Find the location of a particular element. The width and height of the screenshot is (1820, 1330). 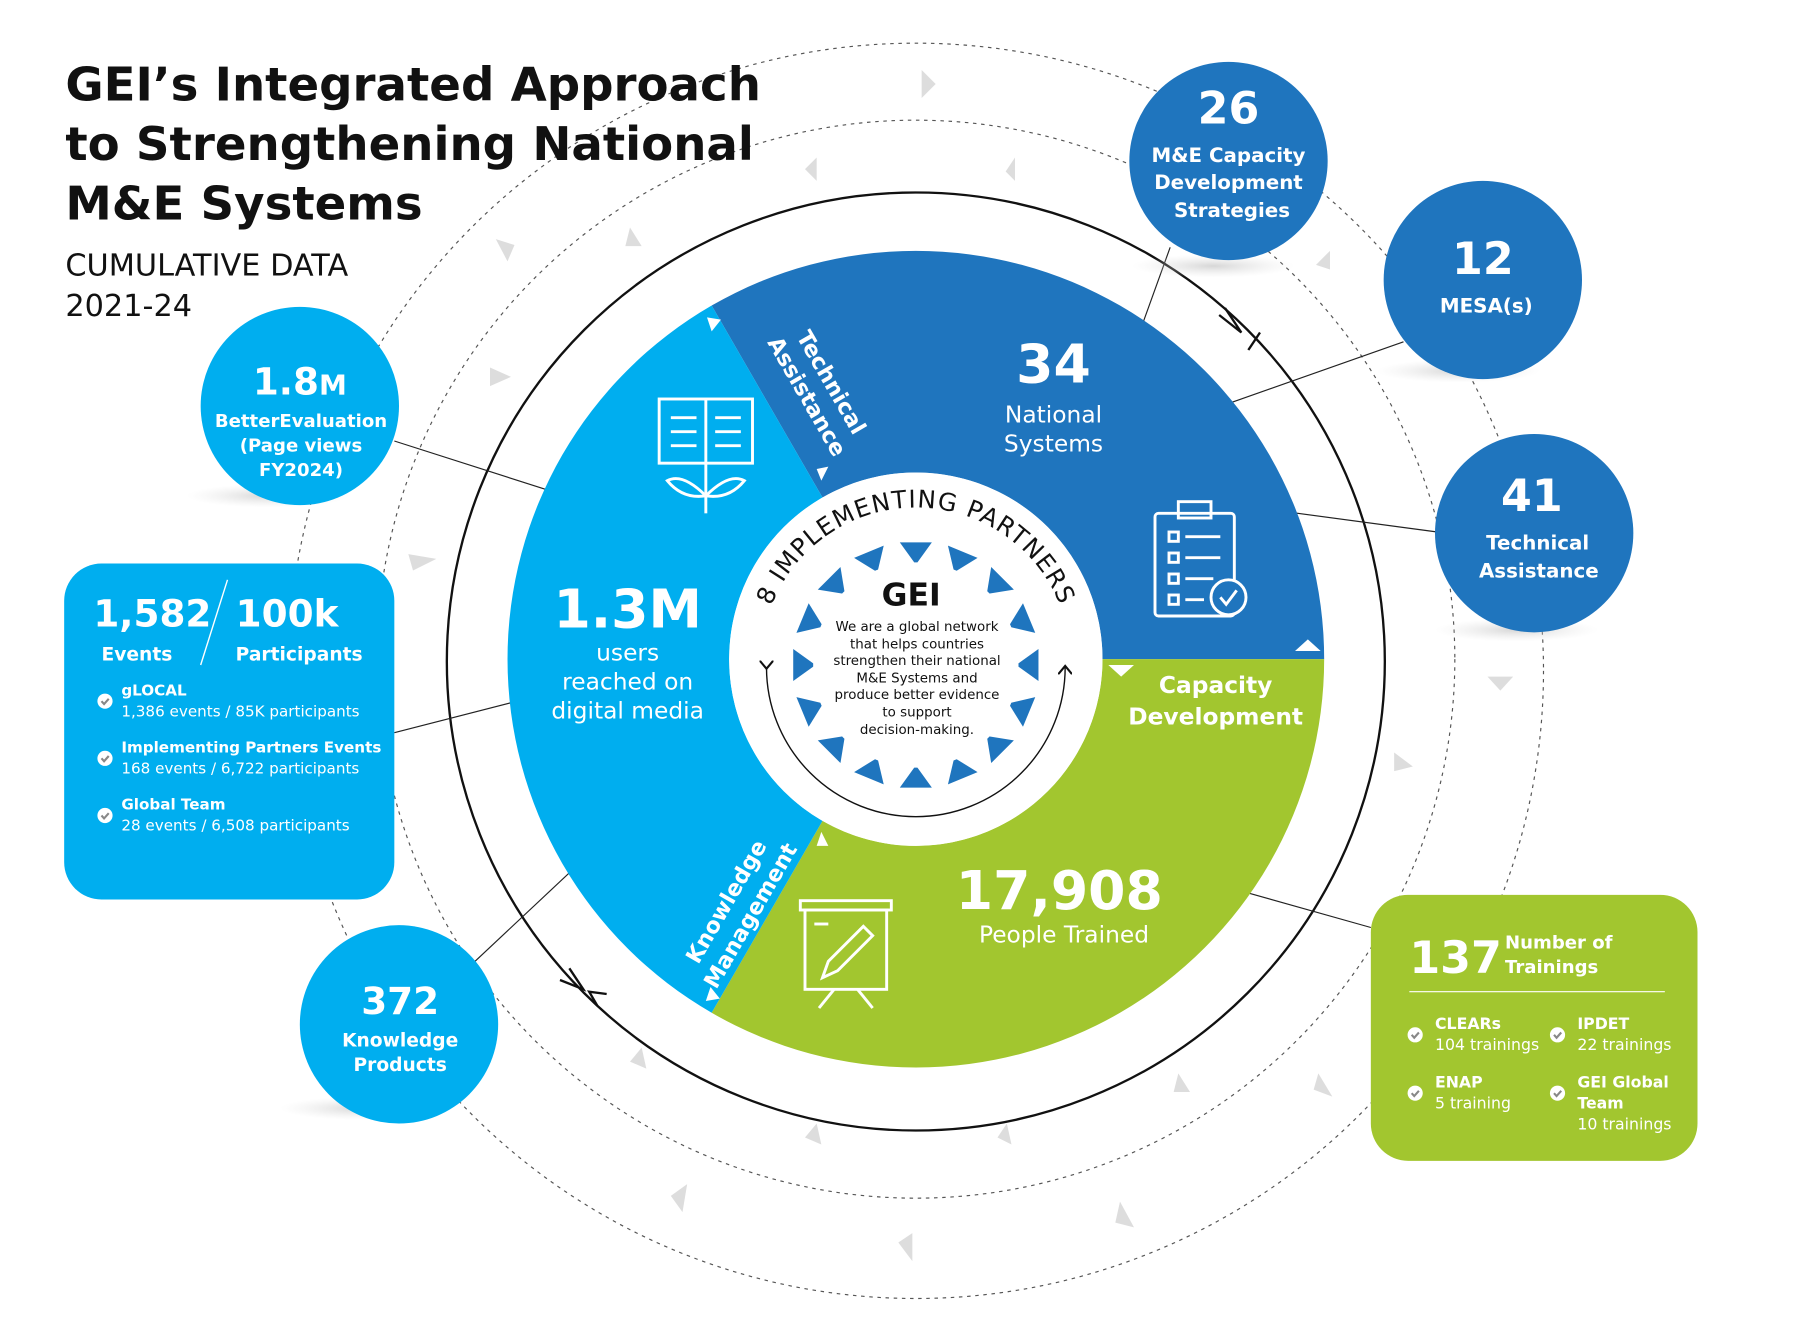

svg-text: (Page views is located at coordinates (301, 446).